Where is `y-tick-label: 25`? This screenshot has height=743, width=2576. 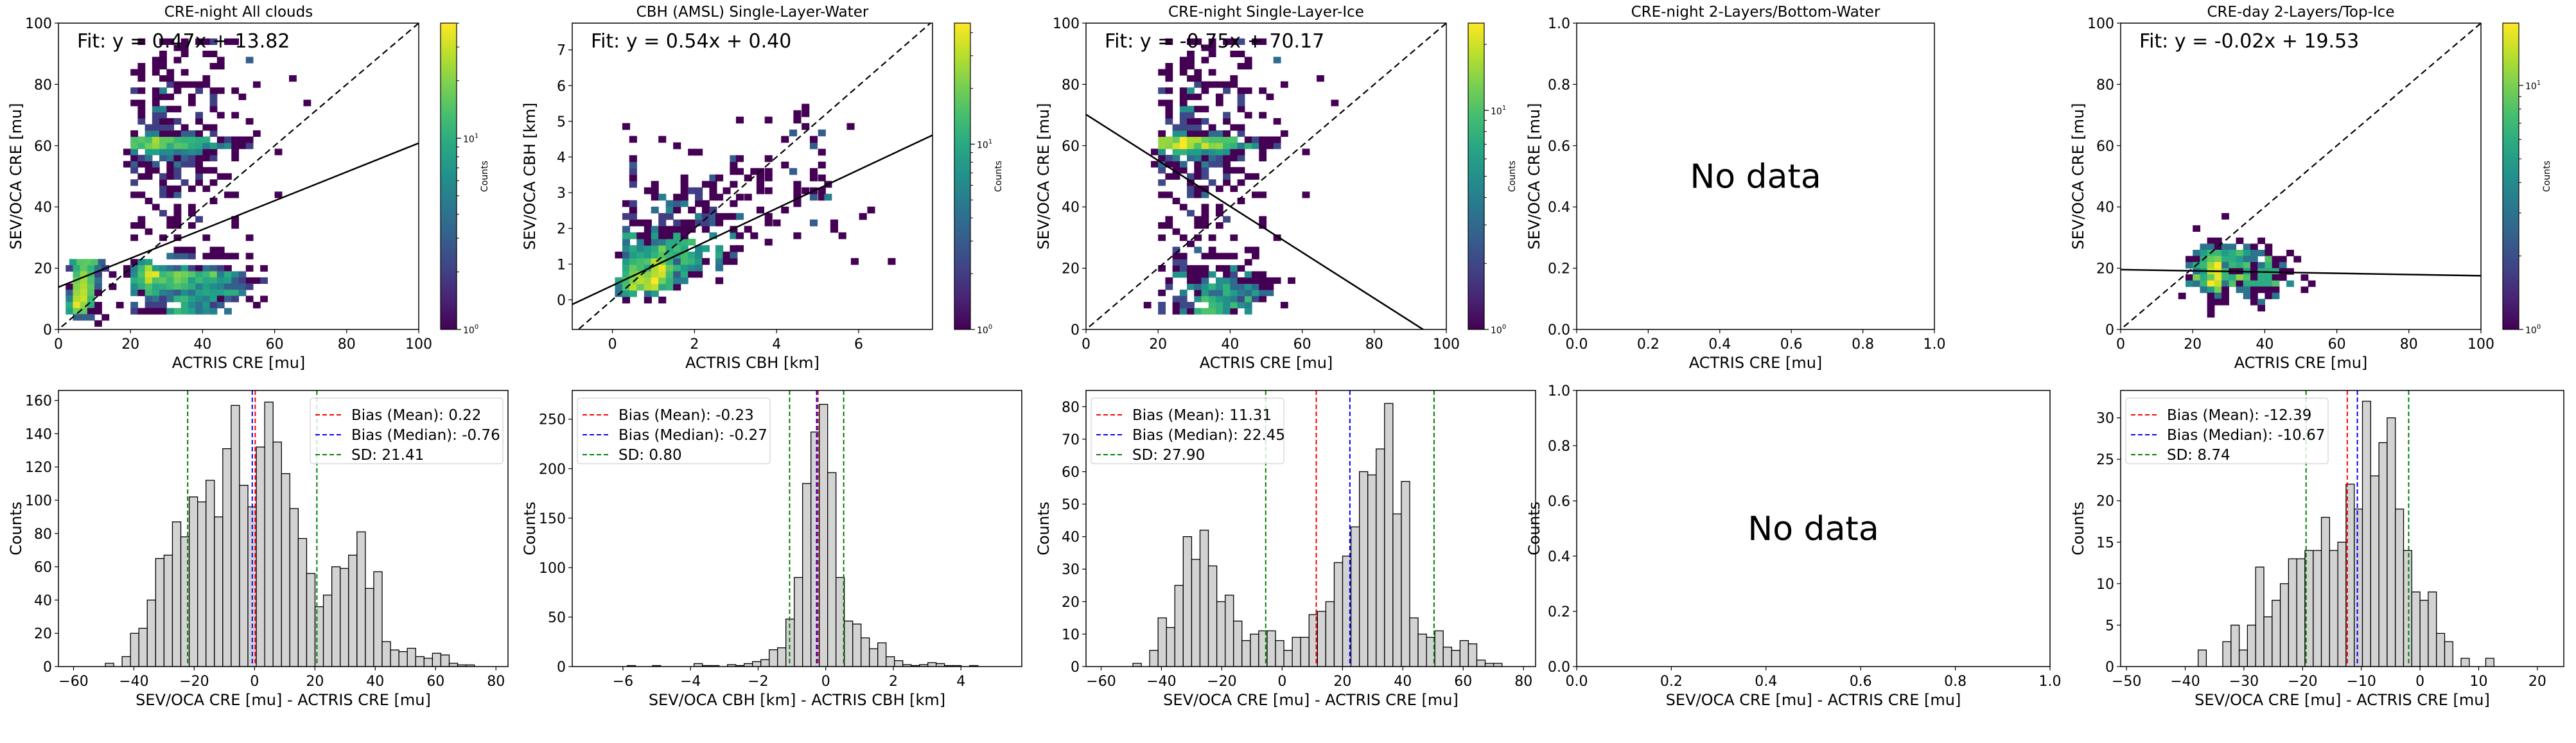 y-tick-label: 25 is located at coordinates (2105, 460).